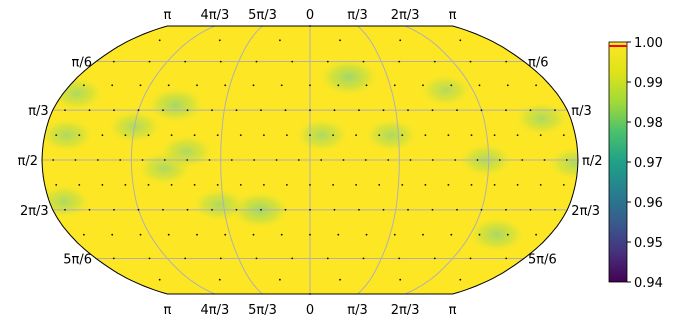 The height and width of the screenshot is (320, 686). What do you see at coordinates (581, 111) in the screenshot?
I see `right-tick-label: π/3` at bounding box center [581, 111].